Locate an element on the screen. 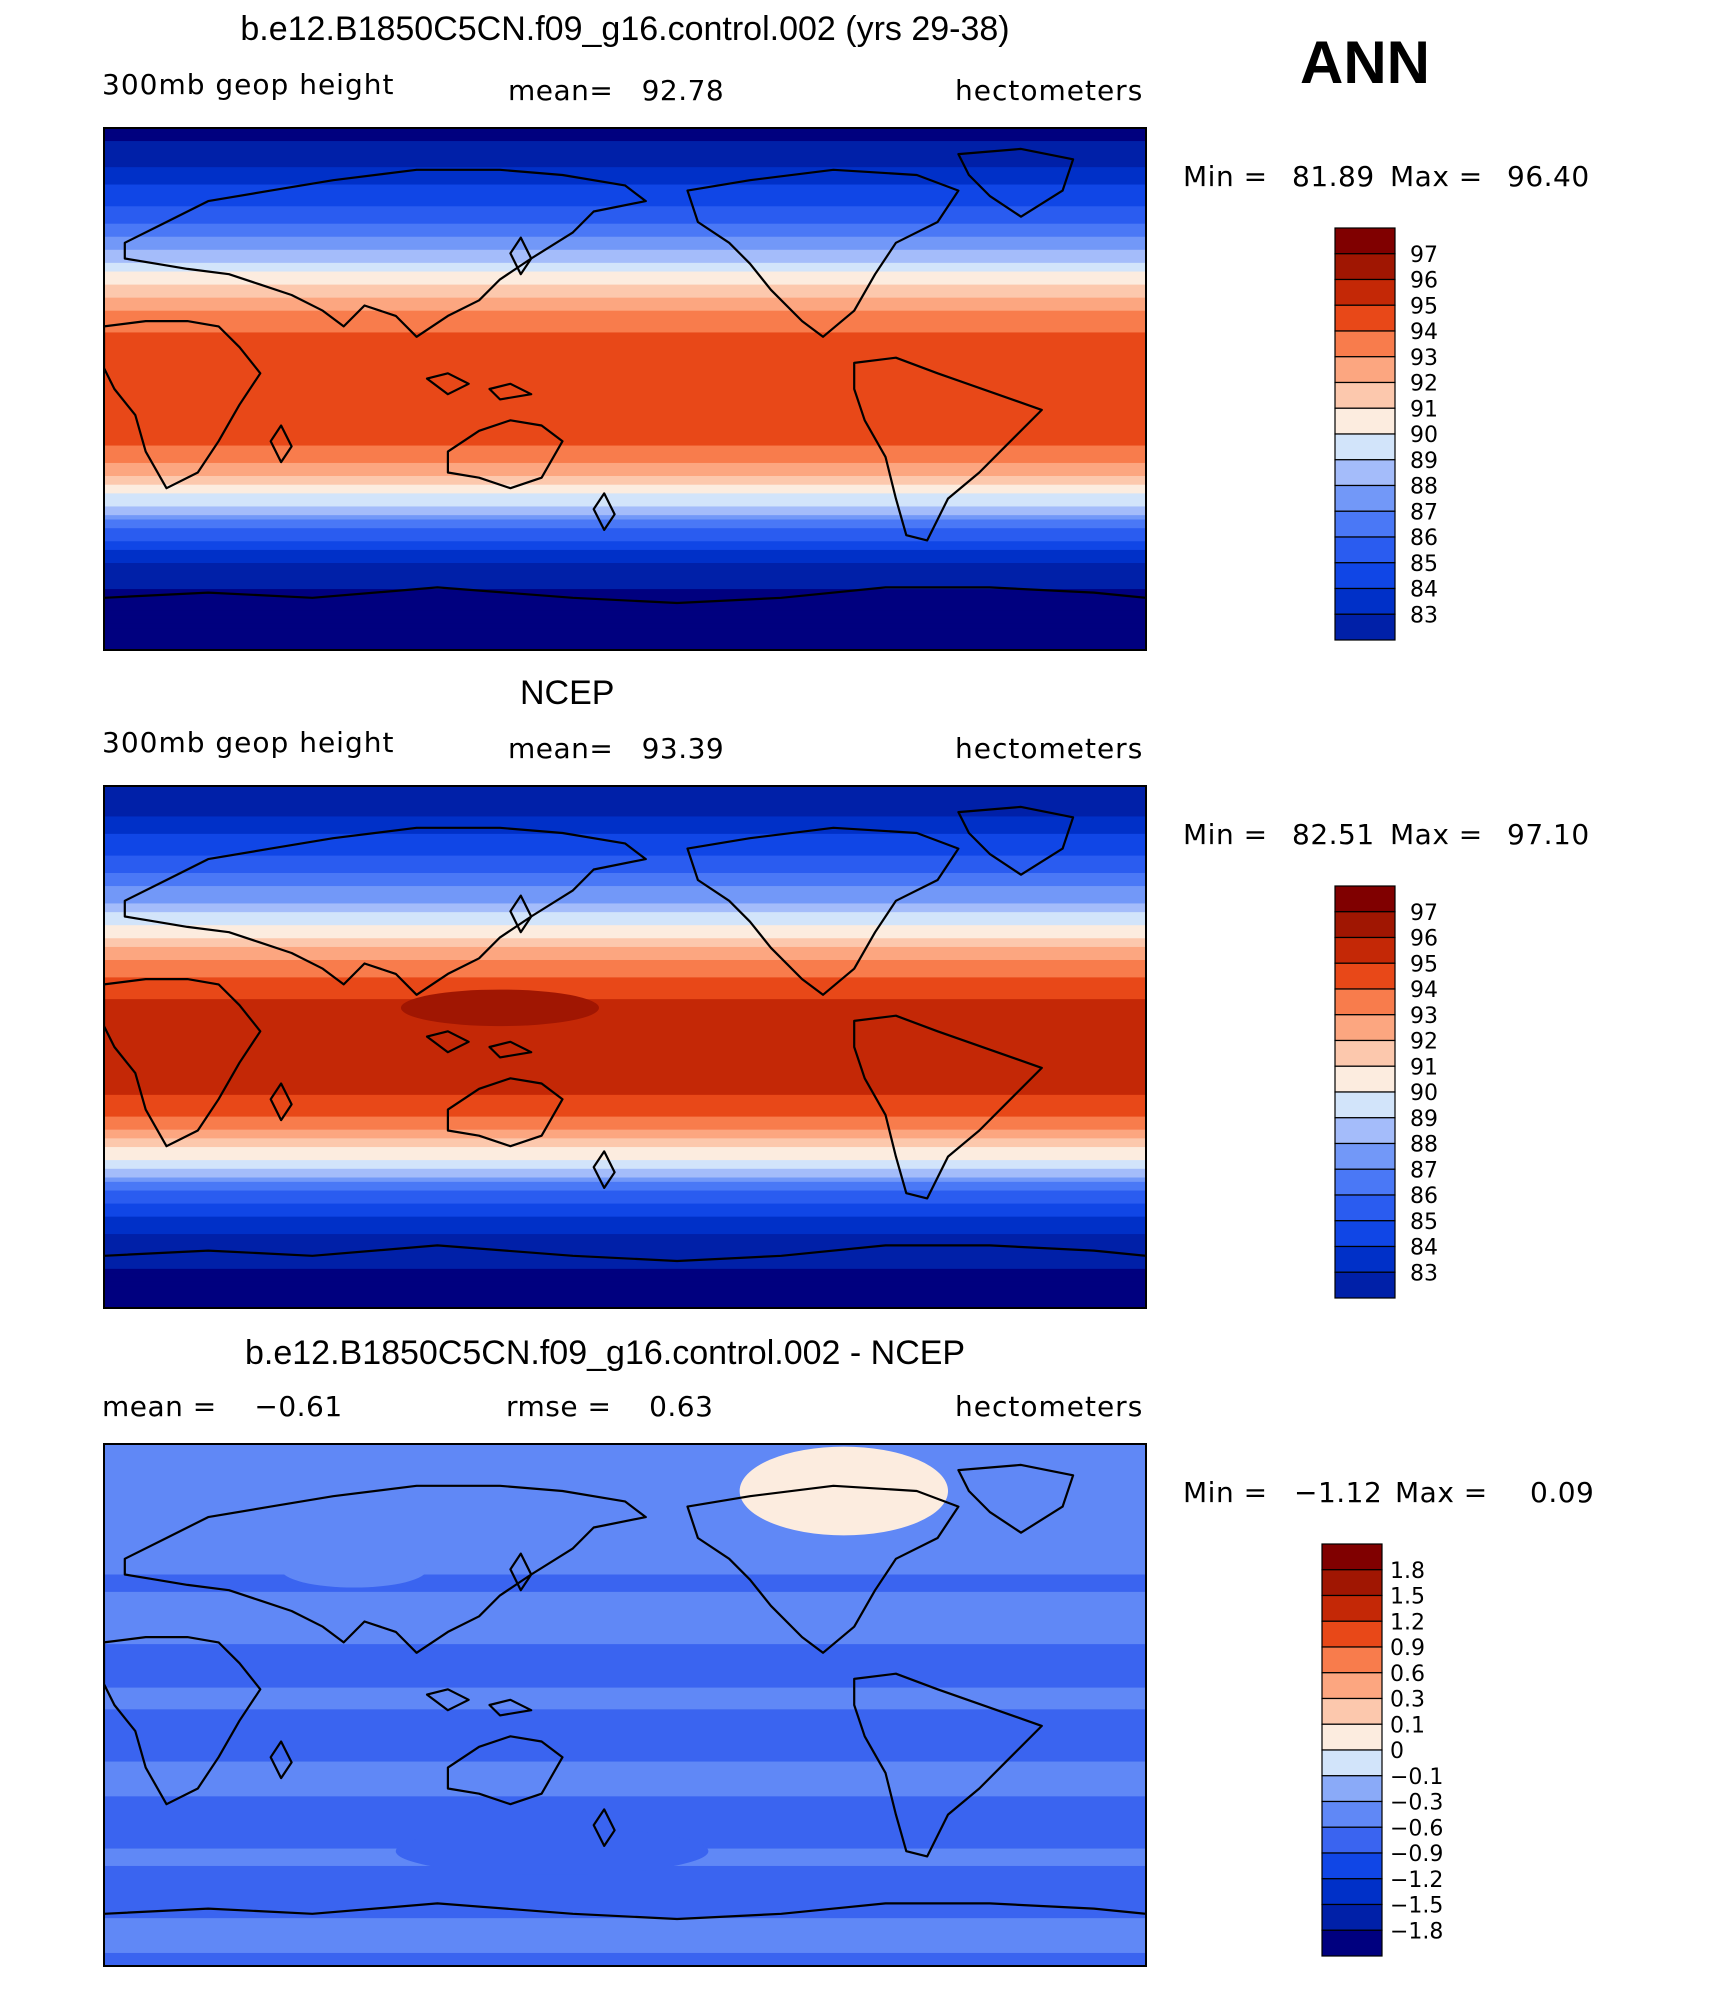 This screenshot has width=1710, height=1991. colorbar-tick-label: −1.5 is located at coordinates (1416, 1906).